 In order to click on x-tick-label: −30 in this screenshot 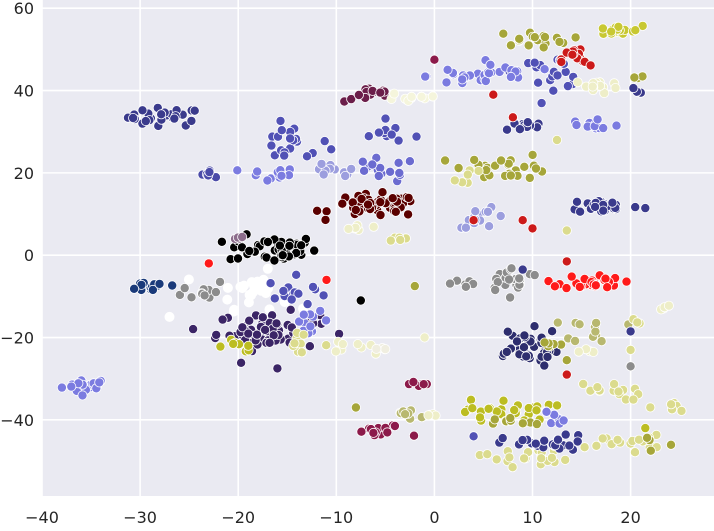, I will do `click(140, 517)`.